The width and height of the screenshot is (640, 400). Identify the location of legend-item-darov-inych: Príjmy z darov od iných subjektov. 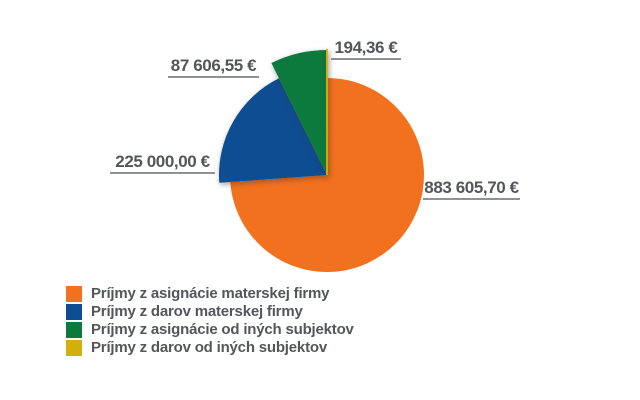
(210, 348).